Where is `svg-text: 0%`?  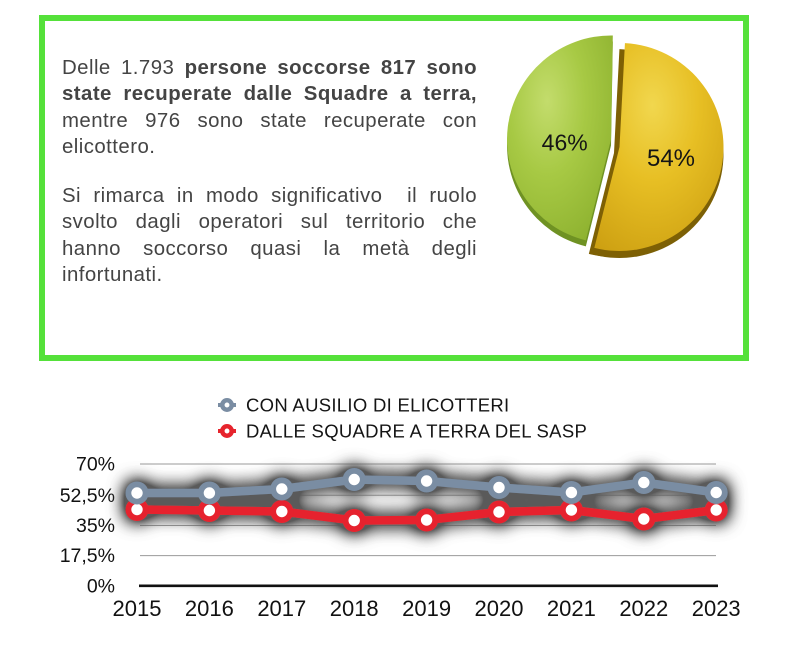
svg-text: 0% is located at coordinates (101, 586).